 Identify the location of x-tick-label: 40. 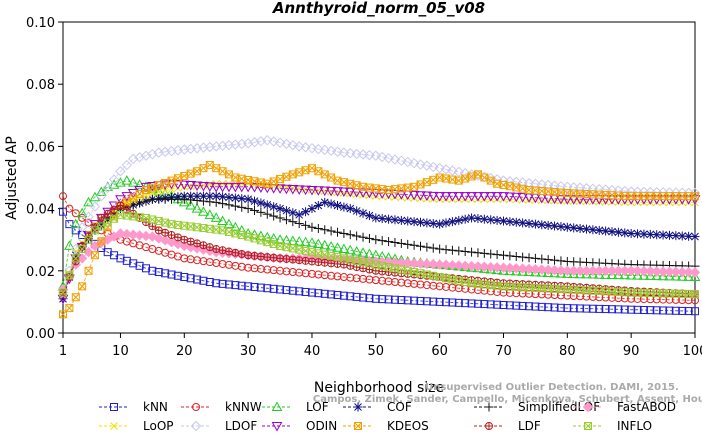
(312, 351).